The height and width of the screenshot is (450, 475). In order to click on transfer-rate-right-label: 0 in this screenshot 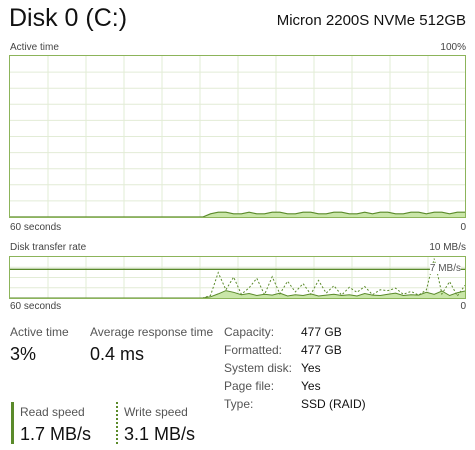, I will do `click(463, 306)`.